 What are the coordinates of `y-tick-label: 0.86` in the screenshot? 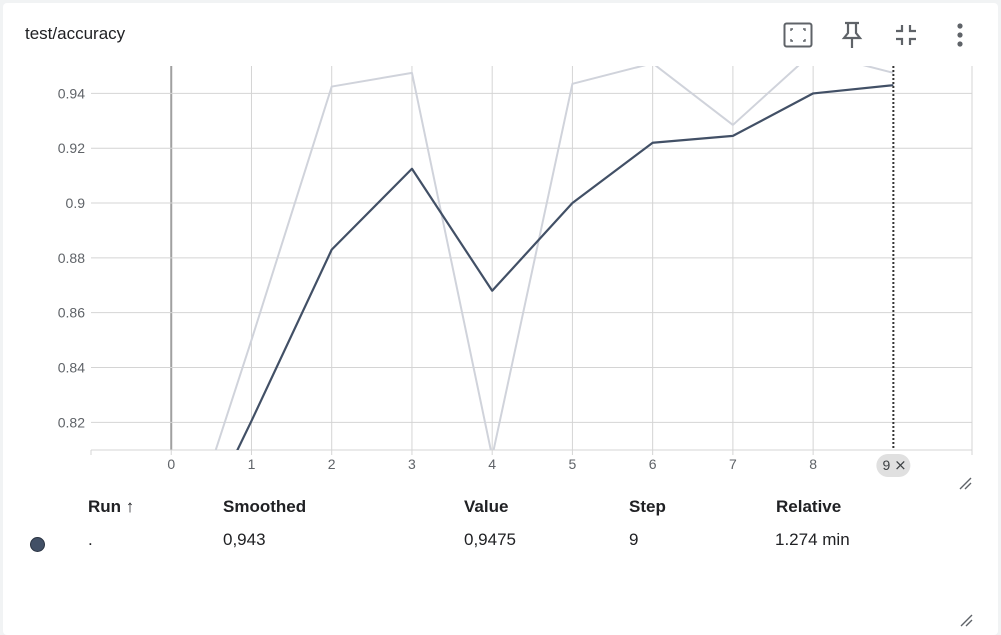 It's located at (71, 313).